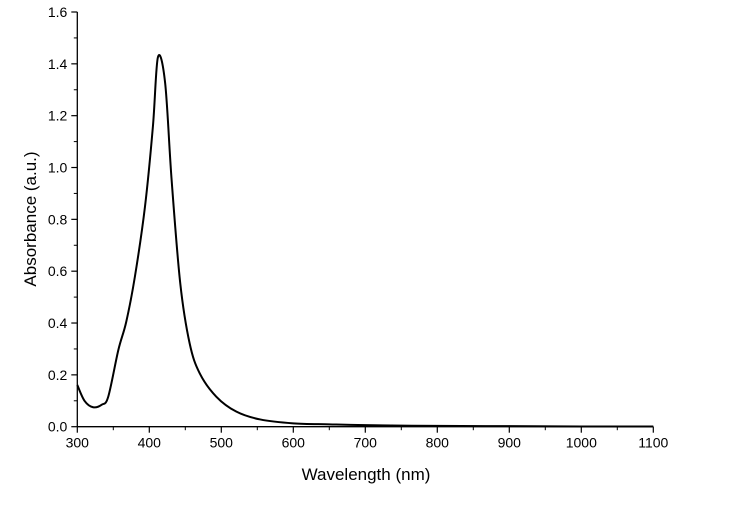 The height and width of the screenshot is (516, 730). Describe the element at coordinates (58, 427) in the screenshot. I see `y-tick-label: 0.0` at that location.